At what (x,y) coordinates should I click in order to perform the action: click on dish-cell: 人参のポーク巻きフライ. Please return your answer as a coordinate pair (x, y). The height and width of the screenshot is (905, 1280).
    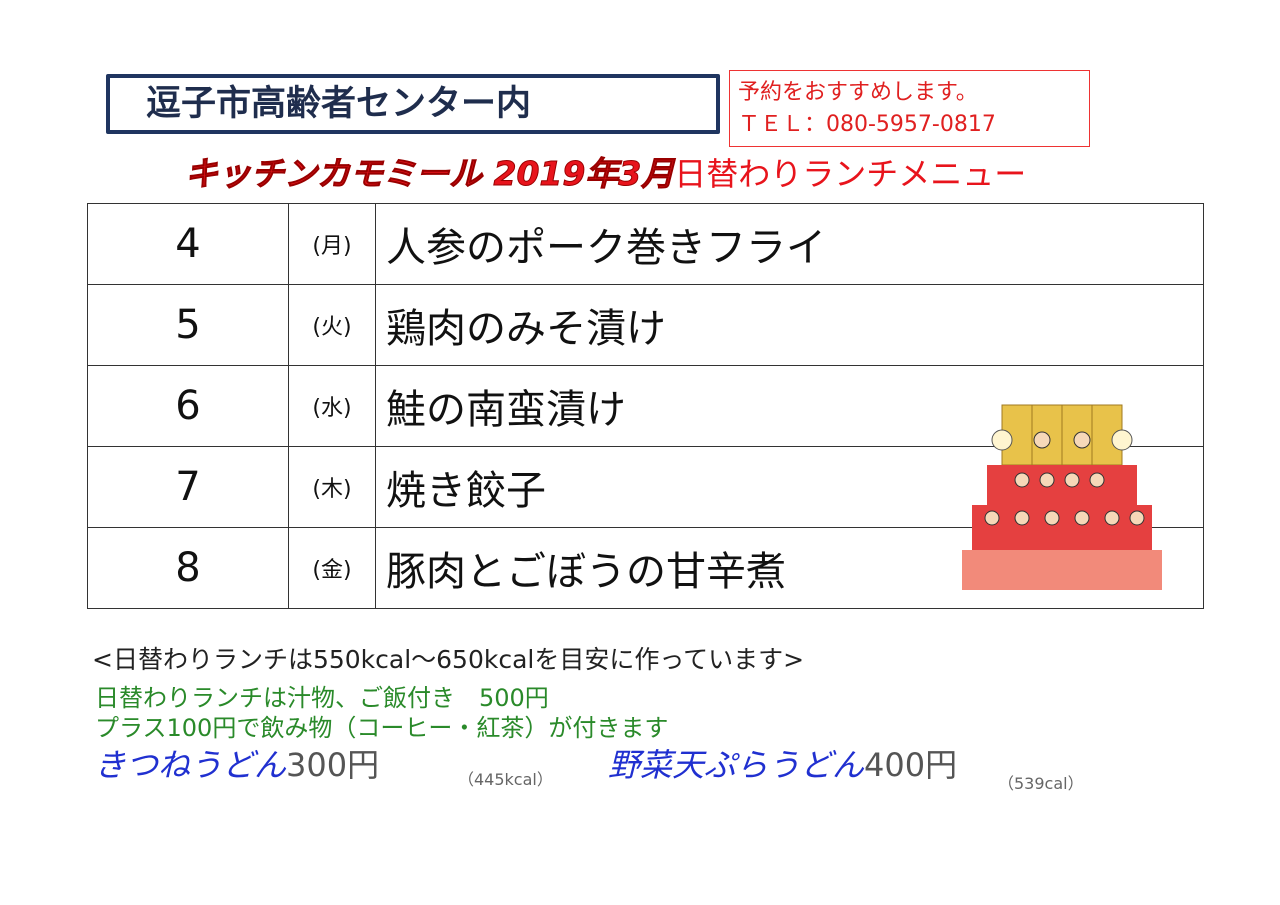
    Looking at the image, I should click on (789, 244).